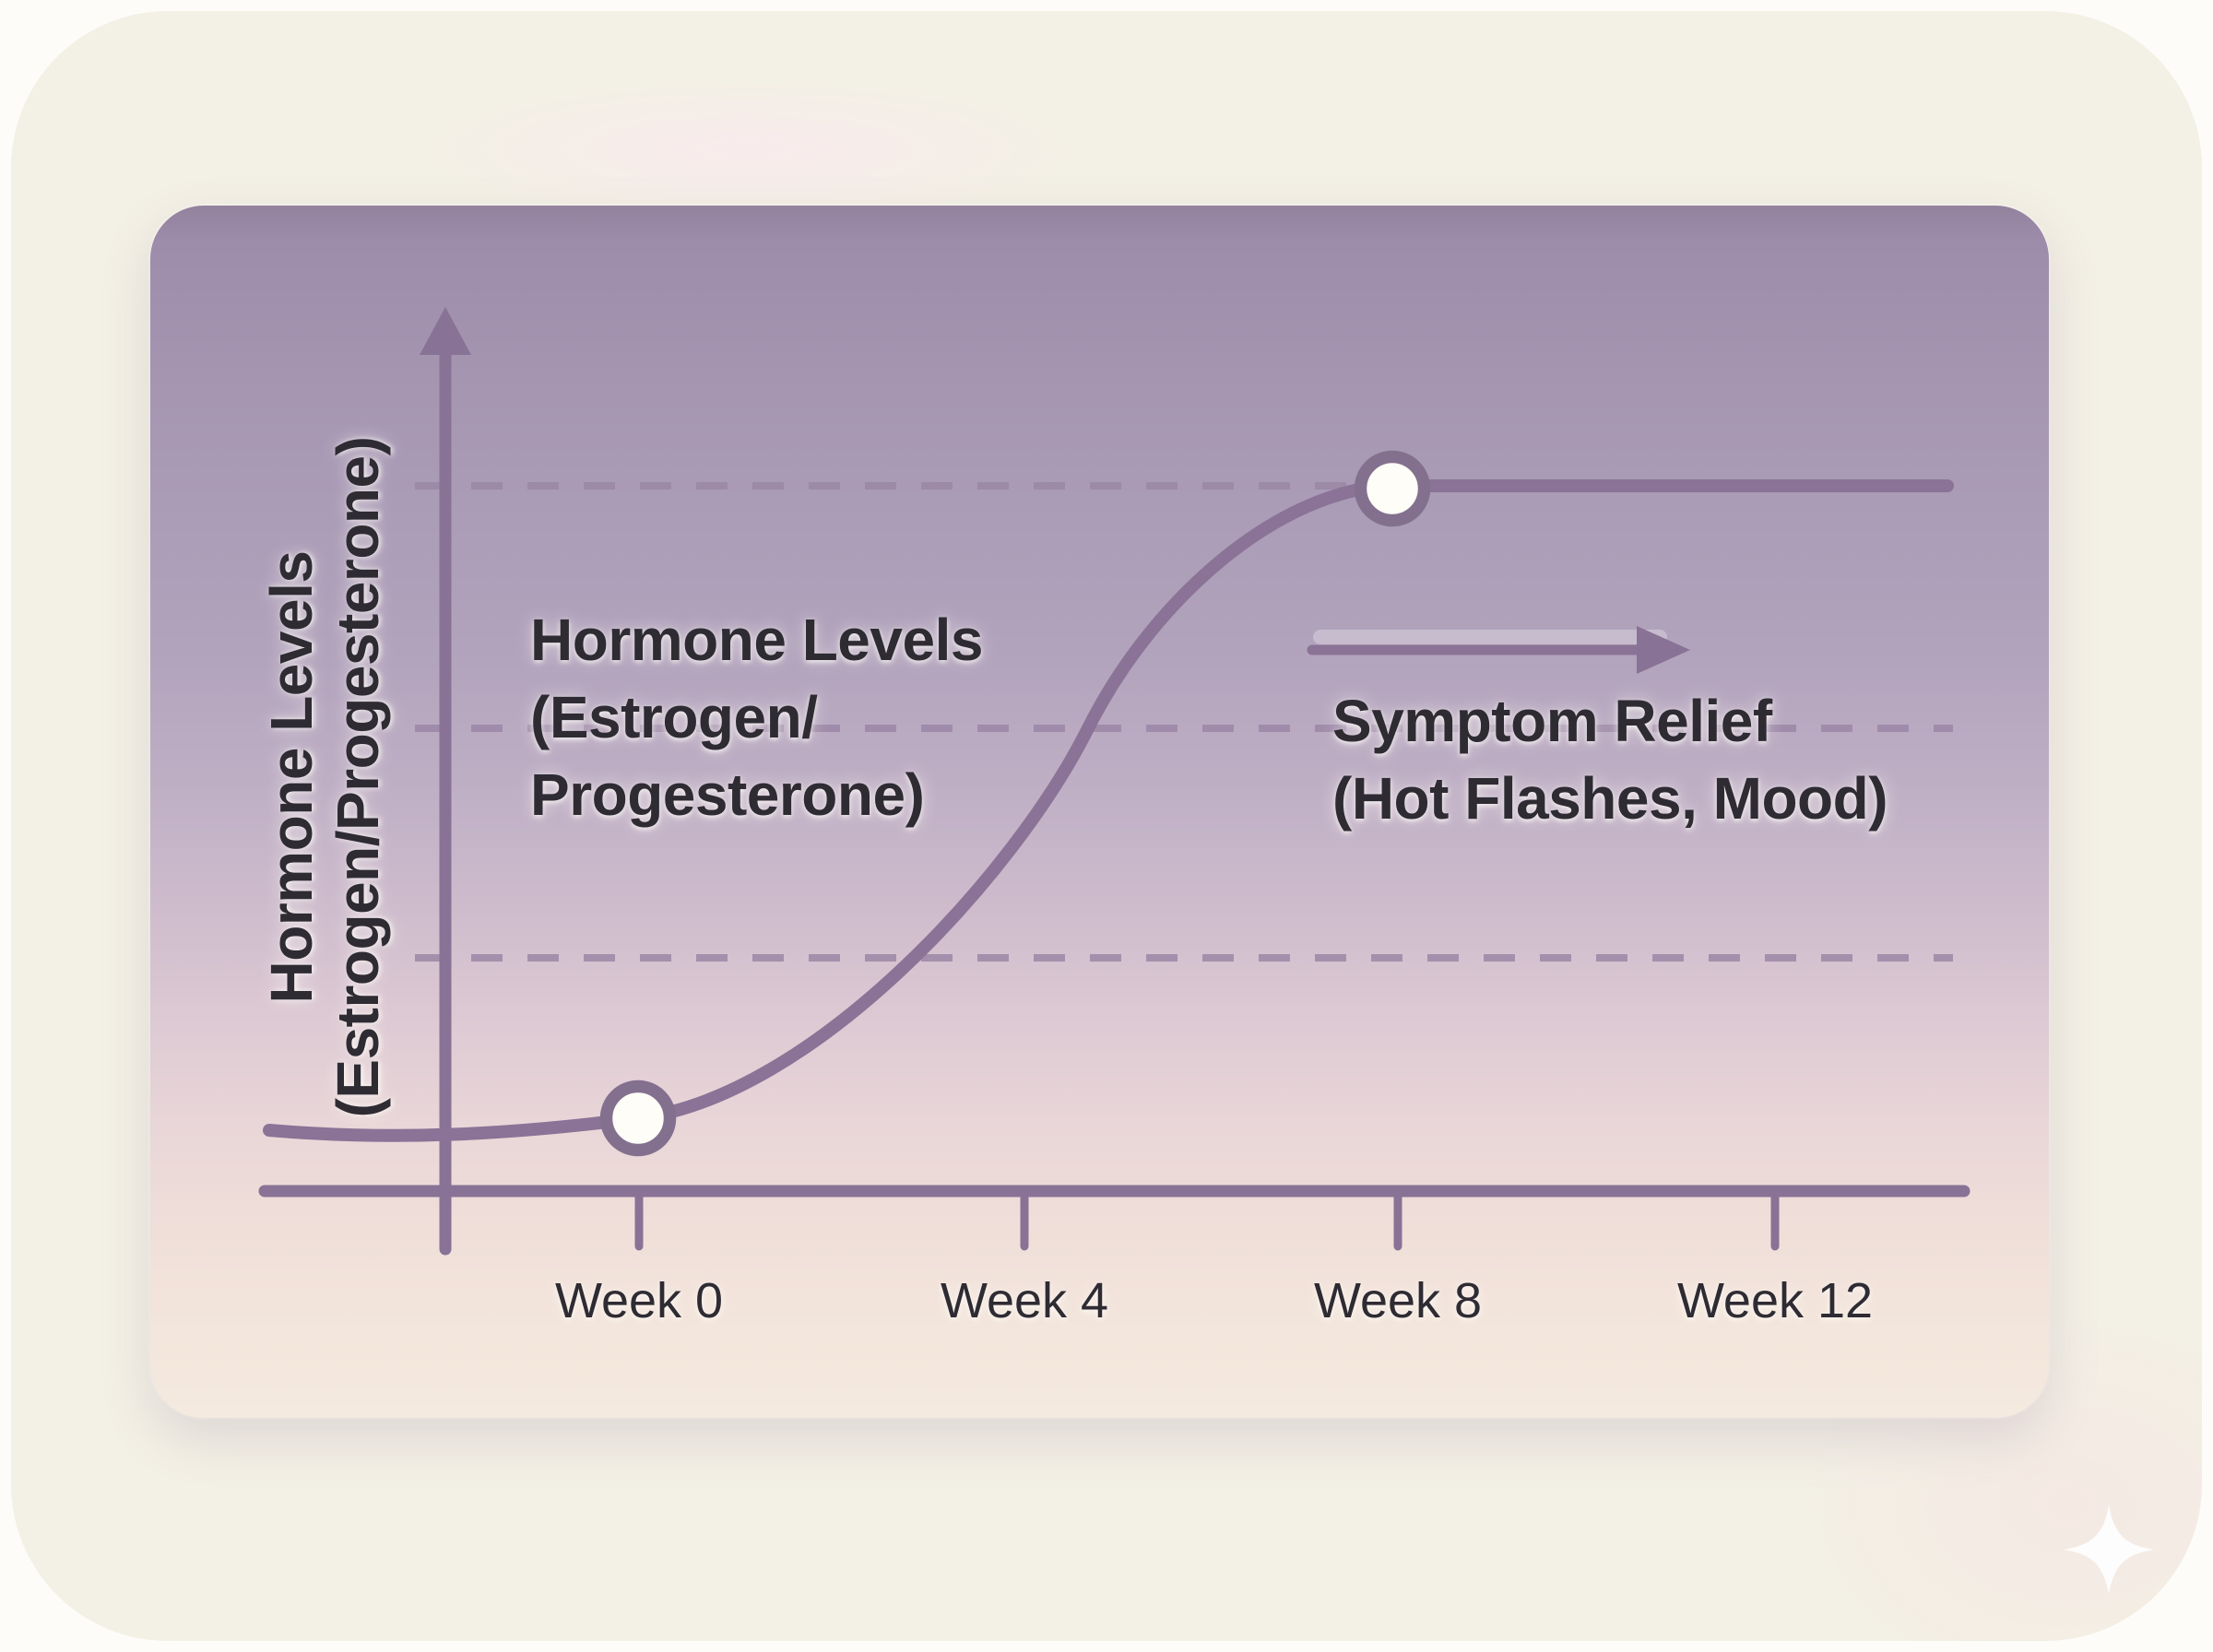 Image resolution: width=2213 pixels, height=1652 pixels. What do you see at coordinates (1663, 650) in the screenshot?
I see `symptom-relief-right-arrow-icon` at bounding box center [1663, 650].